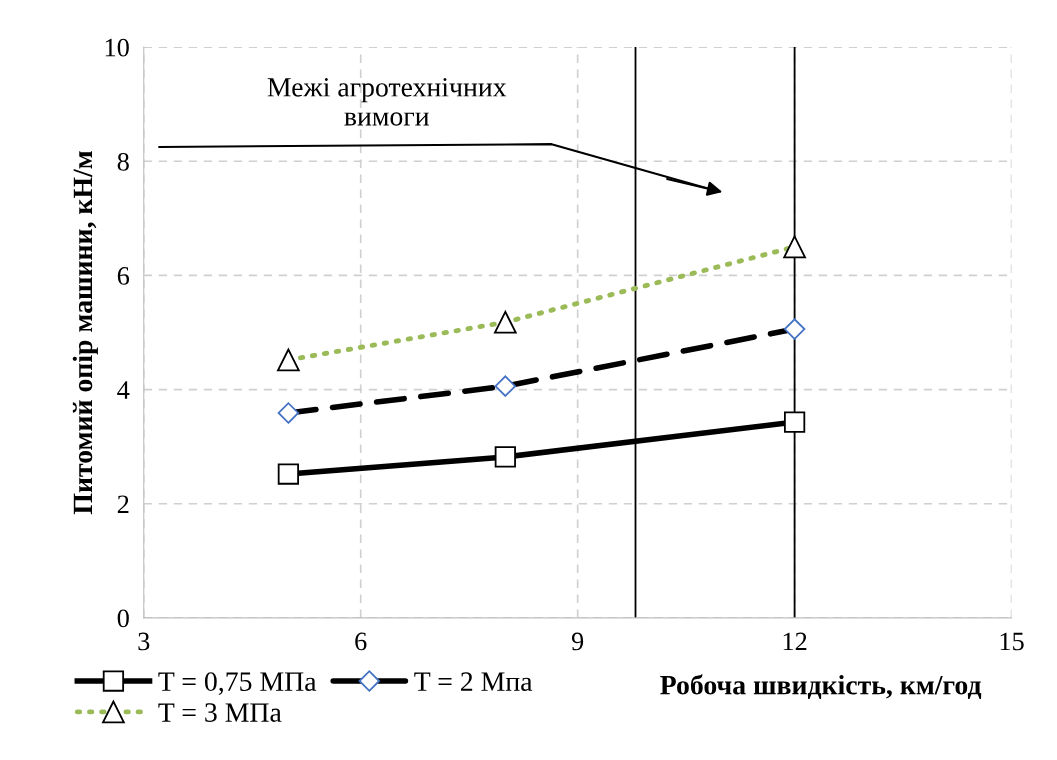 The height and width of the screenshot is (760, 1057). I want to click on y-axis-title: Питомий опір машини, кН/м, so click(85, 333).